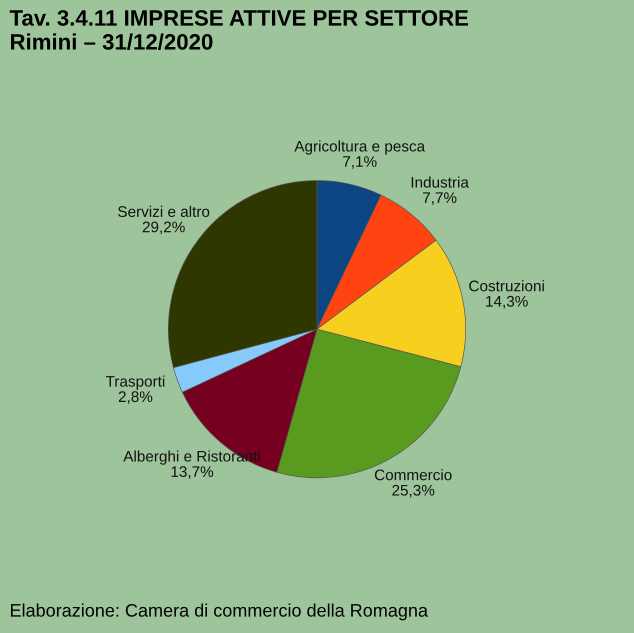 The height and width of the screenshot is (633, 634). Describe the element at coordinates (360, 147) in the screenshot. I see `slice-label: Agricoltura e pesca` at that location.